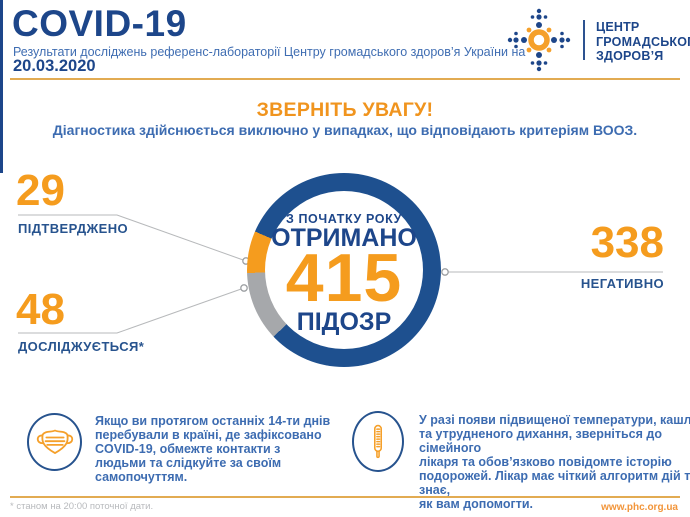  I want to click on negative-label: НЕГАТИВНО, so click(622, 283).